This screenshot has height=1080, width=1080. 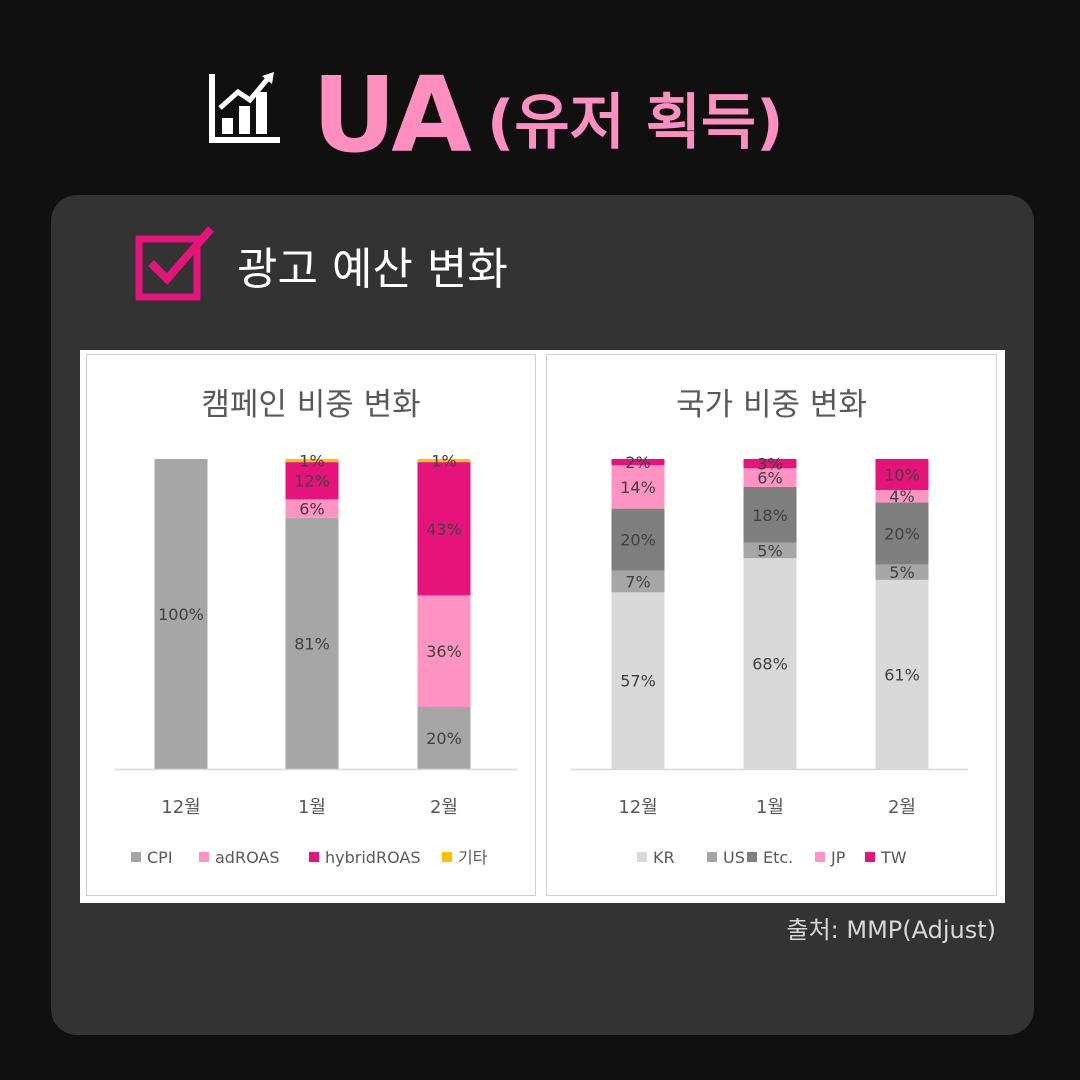 What do you see at coordinates (160, 857) in the screenshot?
I see `legend-label: CPI` at bounding box center [160, 857].